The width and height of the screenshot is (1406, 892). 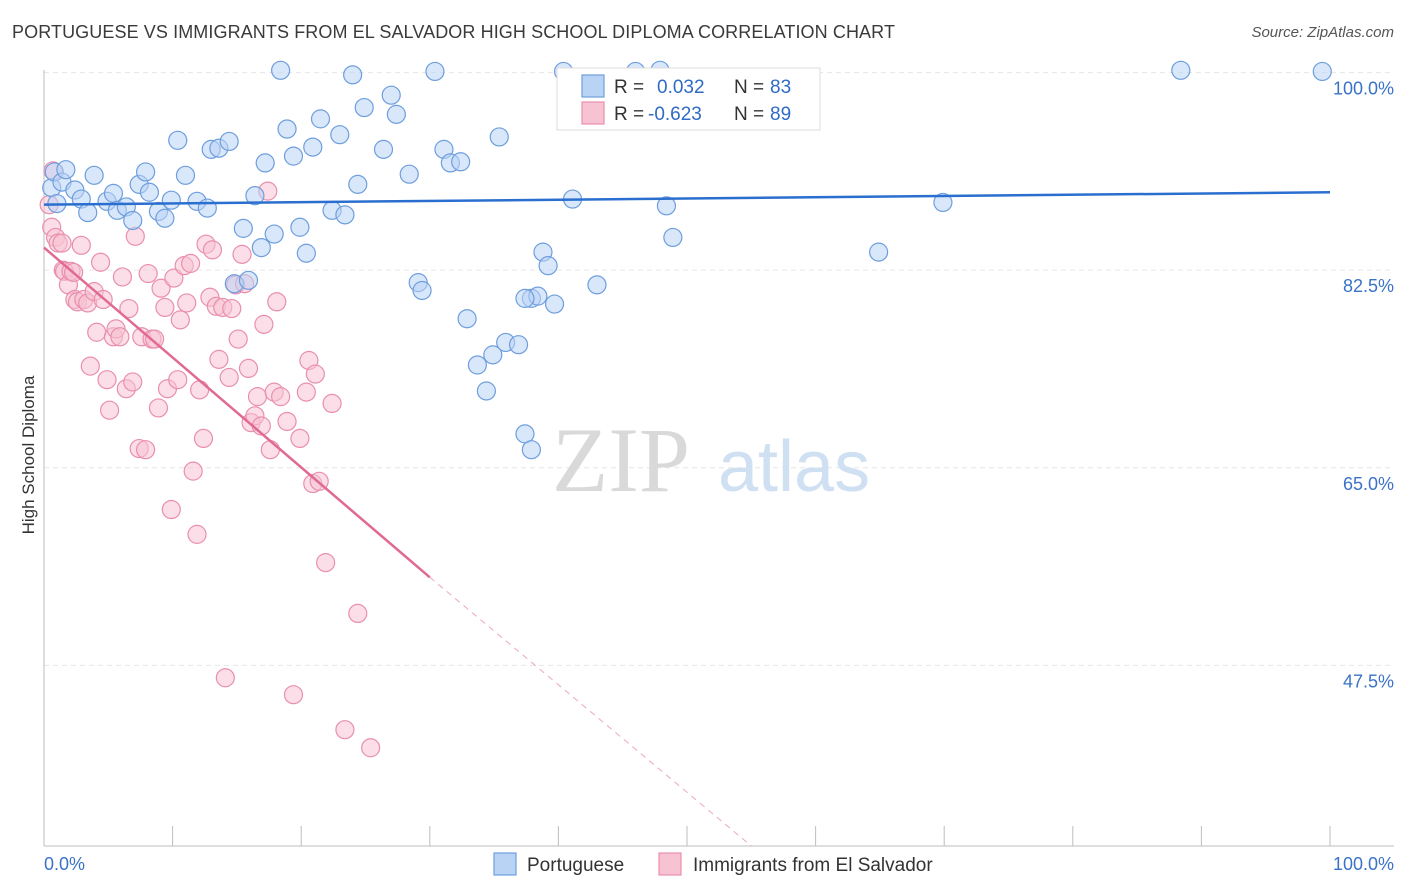 I want to click on y-tick-label: 100.0%, so click(x=1363, y=89).